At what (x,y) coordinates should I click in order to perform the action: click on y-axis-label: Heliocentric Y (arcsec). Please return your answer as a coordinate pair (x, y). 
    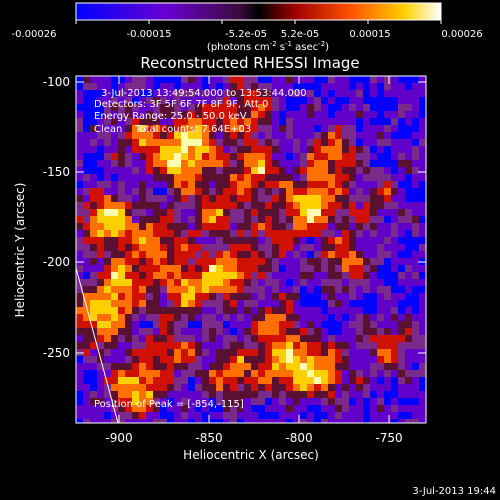
    Looking at the image, I should click on (20, 250).